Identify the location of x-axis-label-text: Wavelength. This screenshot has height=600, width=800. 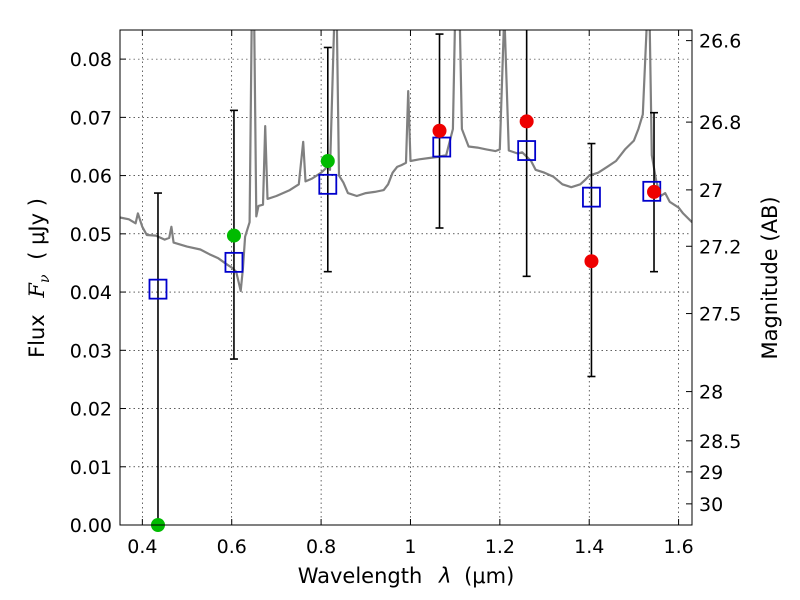
(360, 576).